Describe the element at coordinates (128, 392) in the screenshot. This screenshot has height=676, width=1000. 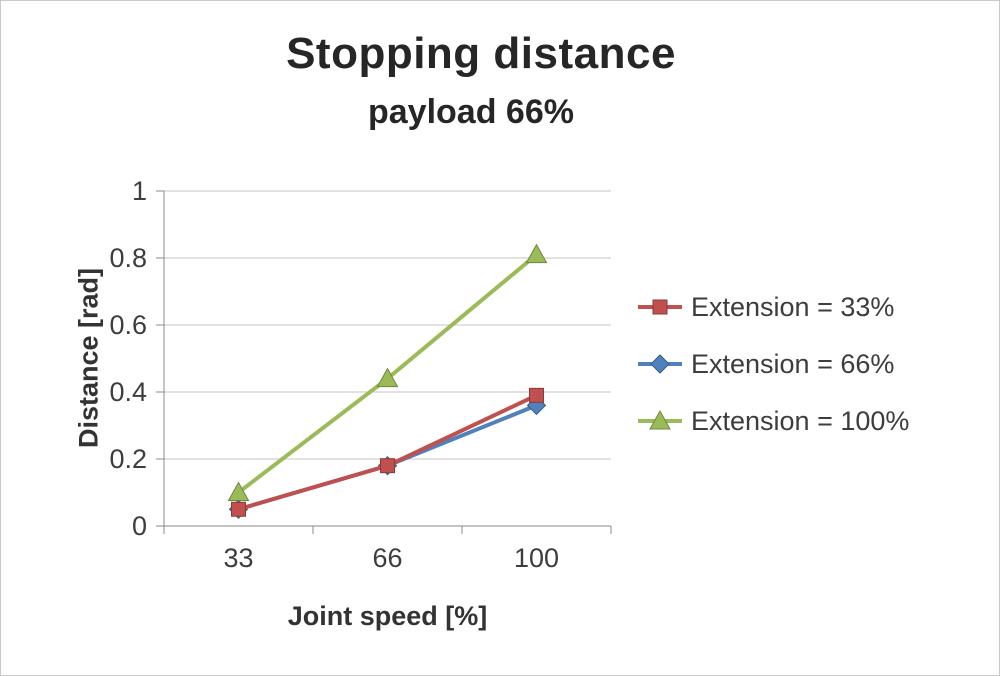
I see `y-tick-label: 0.4` at that location.